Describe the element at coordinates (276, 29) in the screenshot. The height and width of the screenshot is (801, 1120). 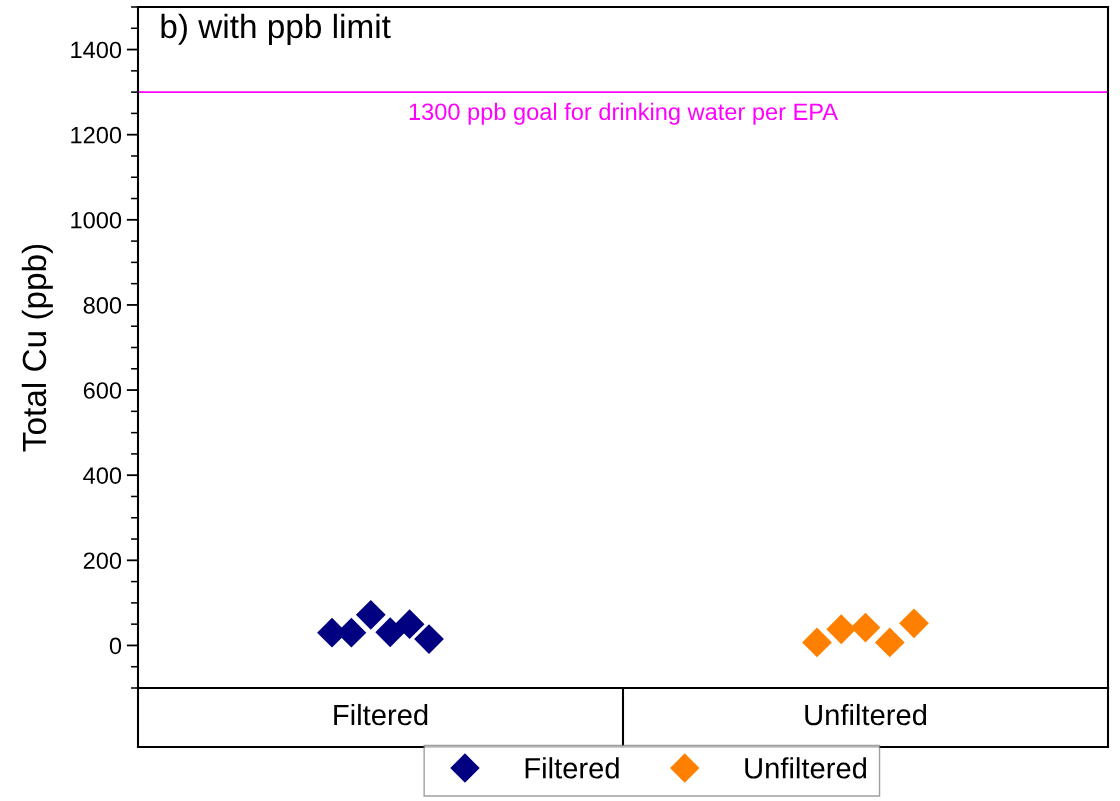
I see `chart-title: b) with ppb limit` at that location.